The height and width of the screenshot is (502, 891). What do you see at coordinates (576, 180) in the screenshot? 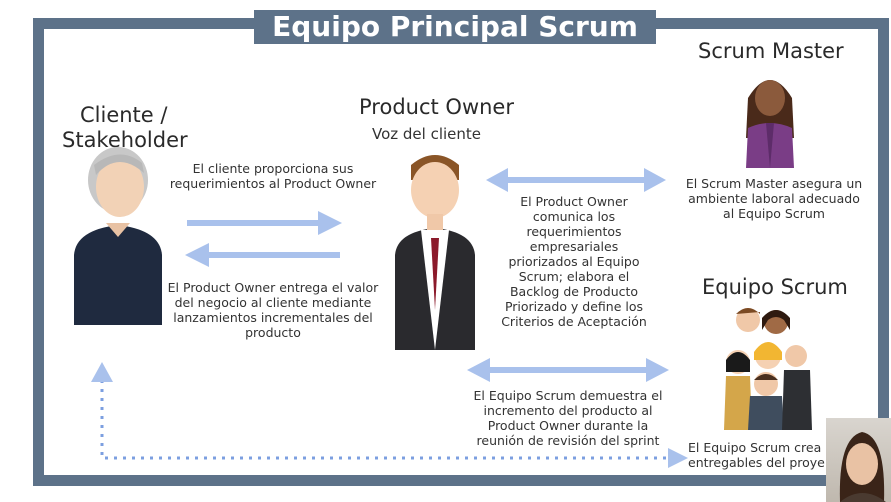
I see `arrow-po-scrum-master` at bounding box center [576, 180].